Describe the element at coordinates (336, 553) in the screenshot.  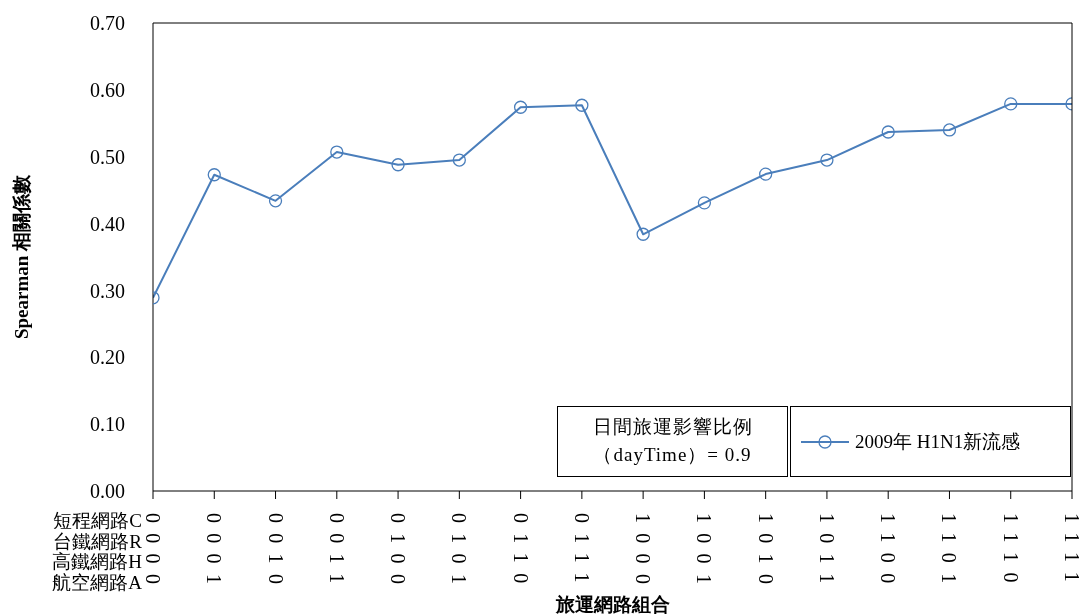
I see `x-tick-label: 0011` at that location.